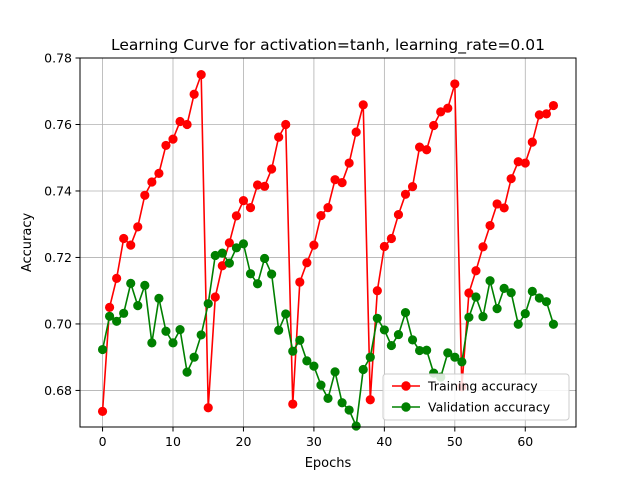  Describe the element at coordinates (244, 441) in the screenshot. I see `x-tick-label: 20` at that location.